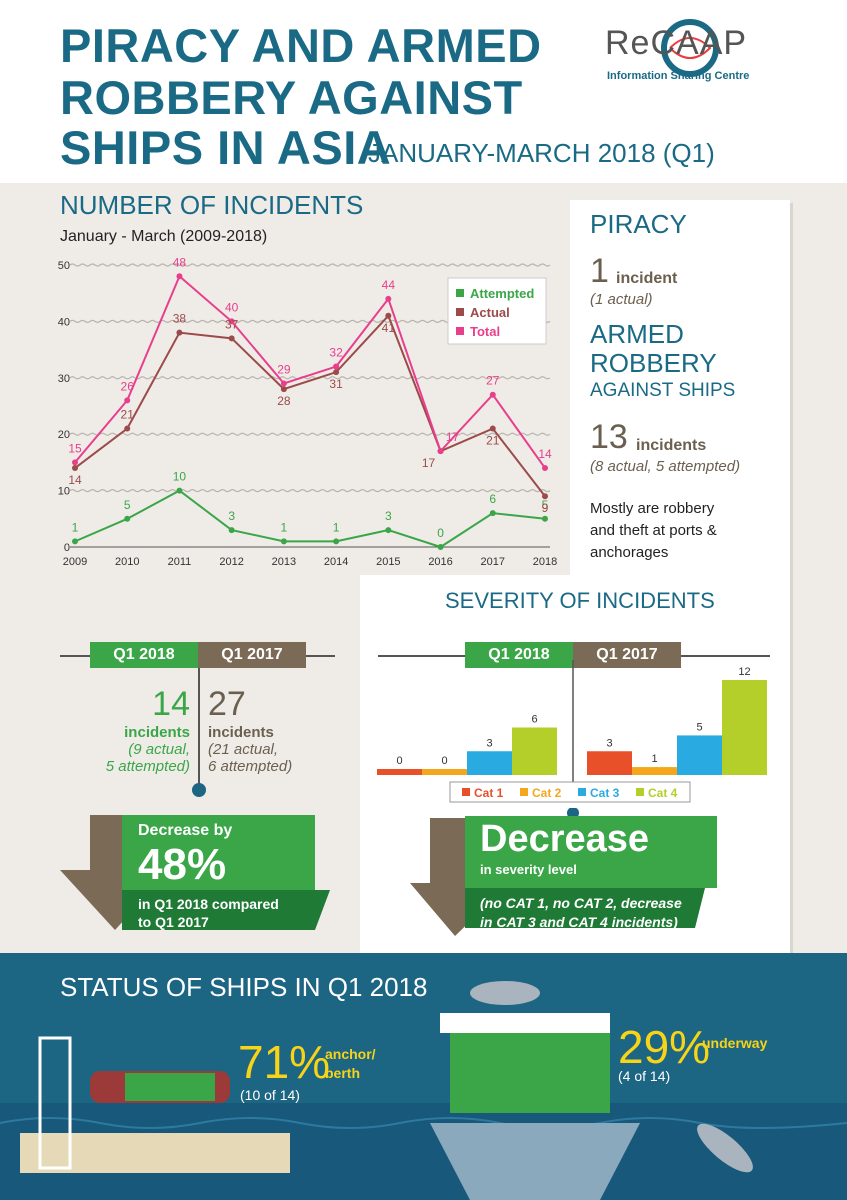 The height and width of the screenshot is (1200, 847). What do you see at coordinates (284, 369) in the screenshot?
I see `data-label: 29` at bounding box center [284, 369].